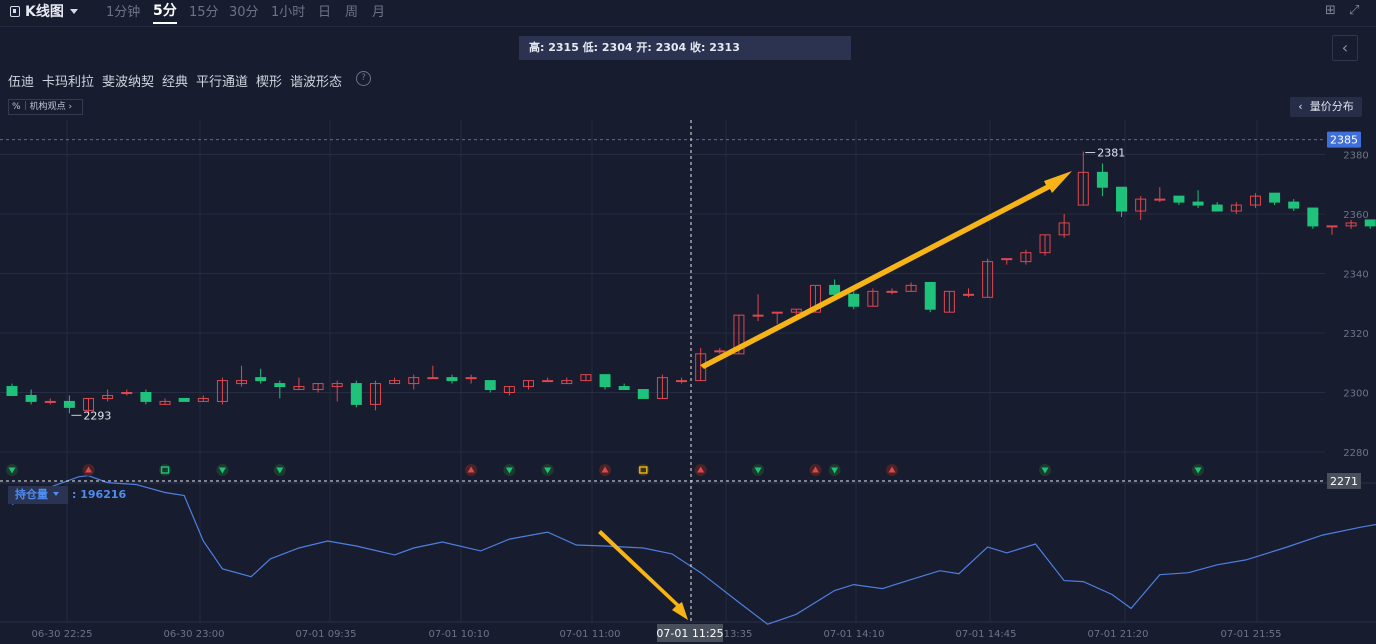 This screenshot has height=644, width=1376. What do you see at coordinates (175, 82) in the screenshot?
I see `pattern-classic: 经典` at bounding box center [175, 82].